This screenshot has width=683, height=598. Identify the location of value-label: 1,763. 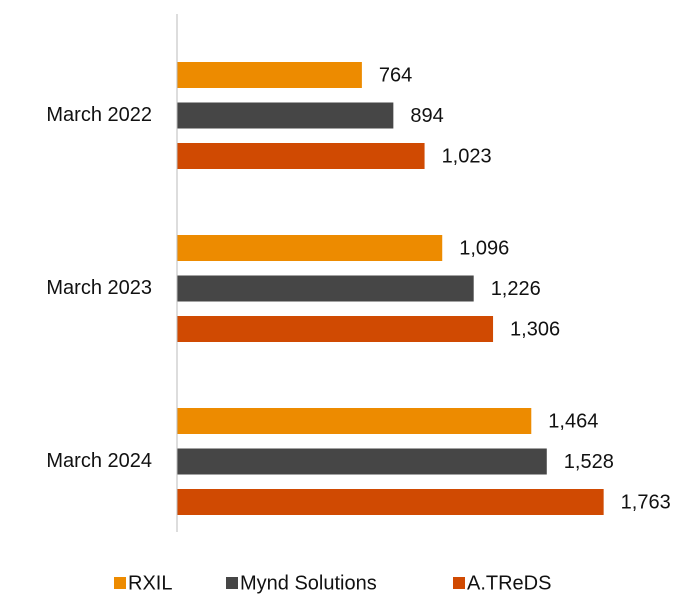
(646, 502).